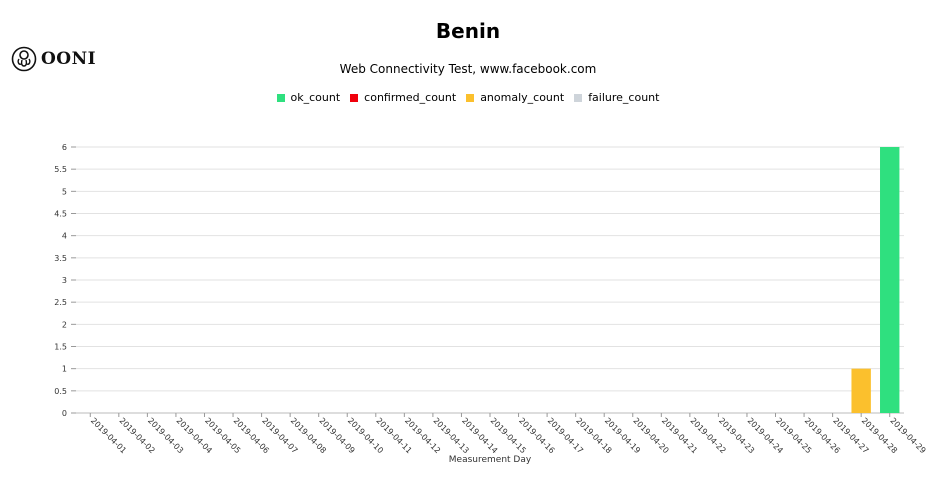 Image resolution: width=936 pixels, height=488 pixels. What do you see at coordinates (60, 258) in the screenshot?
I see `y-tick-label: 3.5` at bounding box center [60, 258].